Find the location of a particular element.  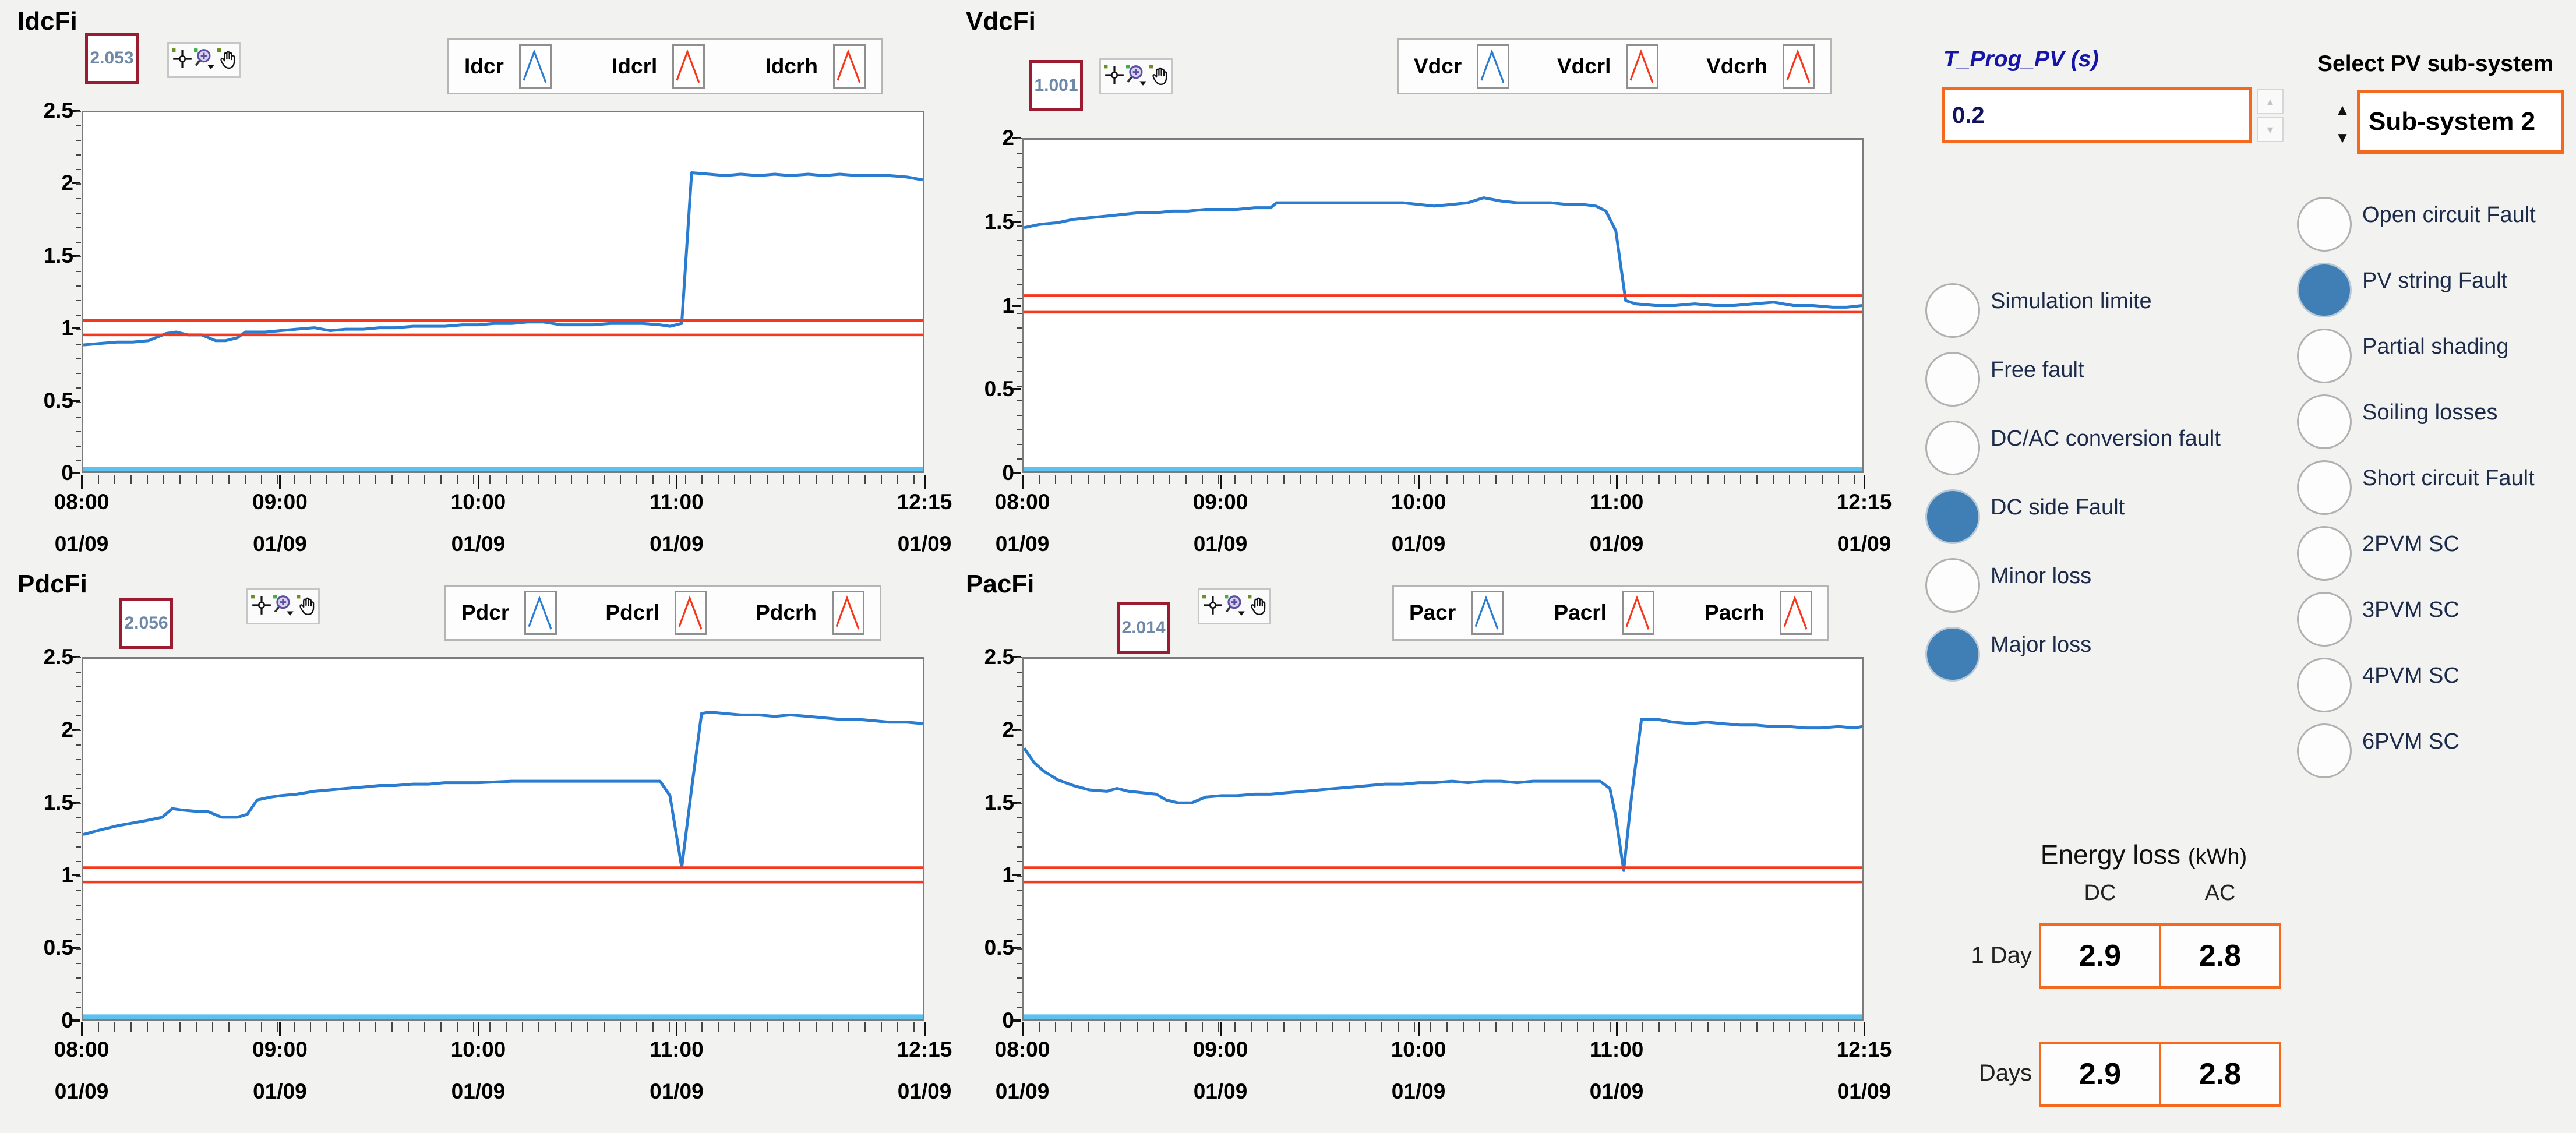

subsystem-select: Sub-system 2 is located at coordinates (2461, 122).